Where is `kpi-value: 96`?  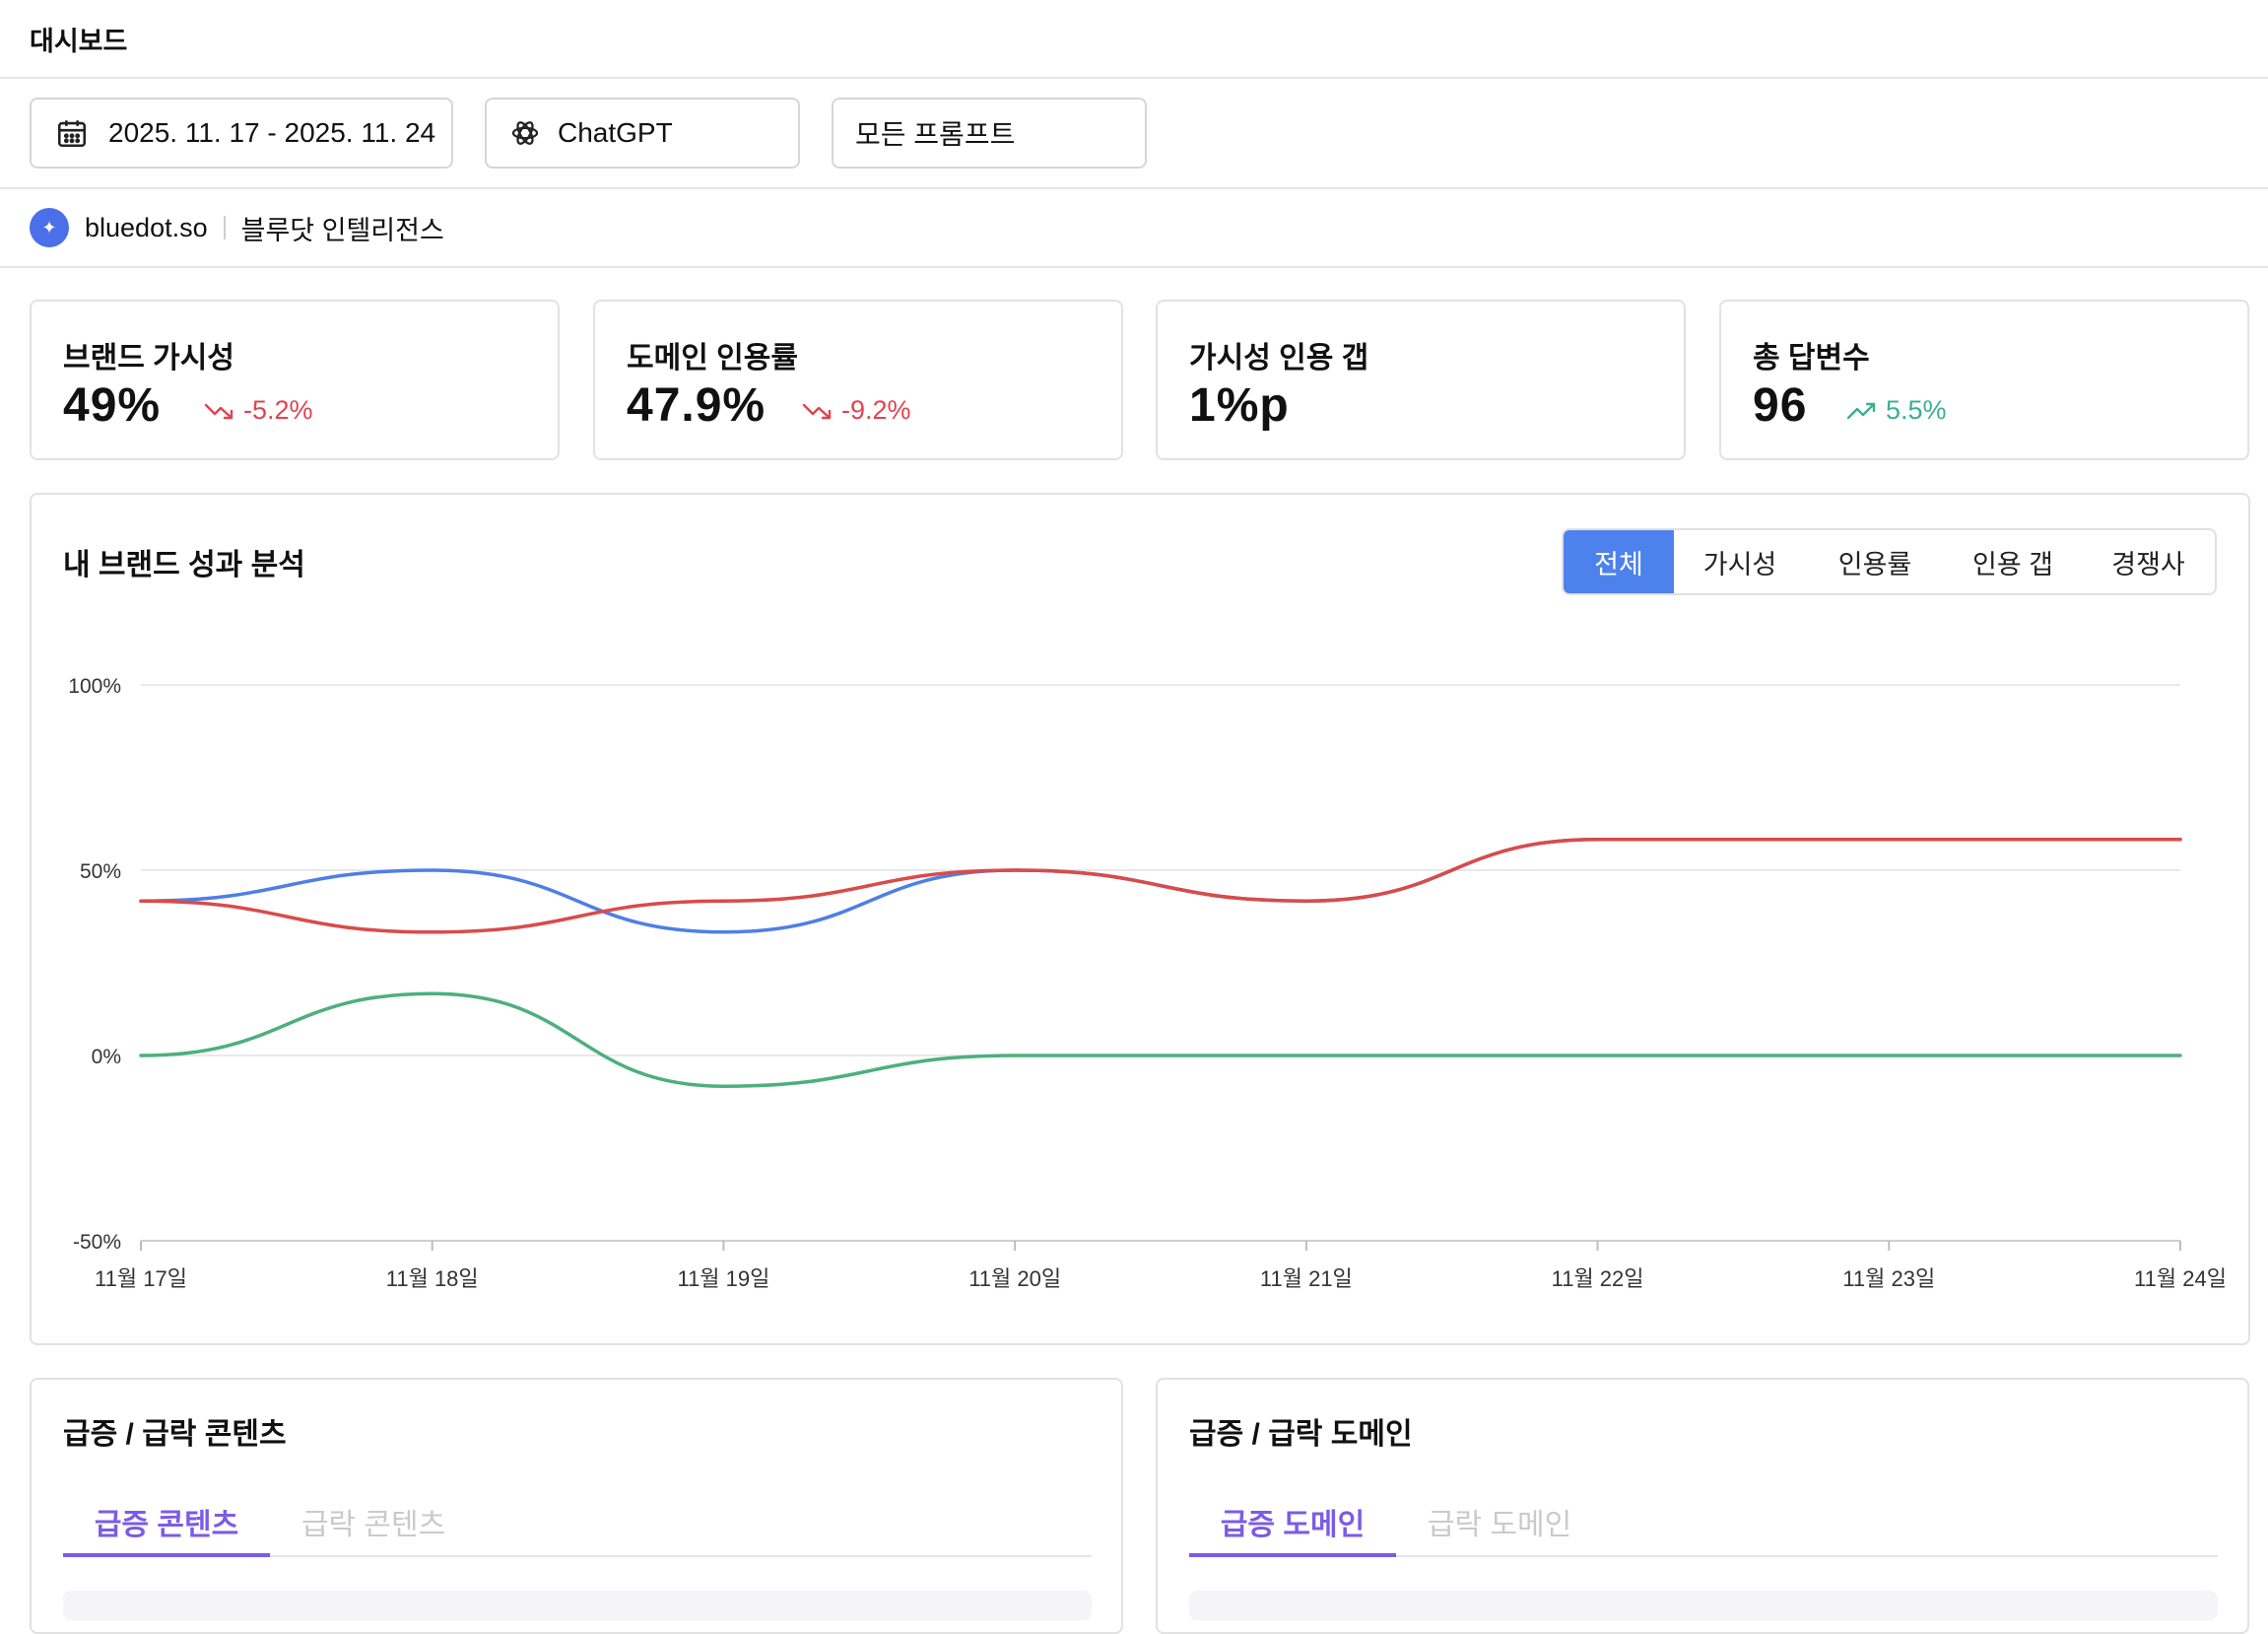 kpi-value: 96 is located at coordinates (1780, 405).